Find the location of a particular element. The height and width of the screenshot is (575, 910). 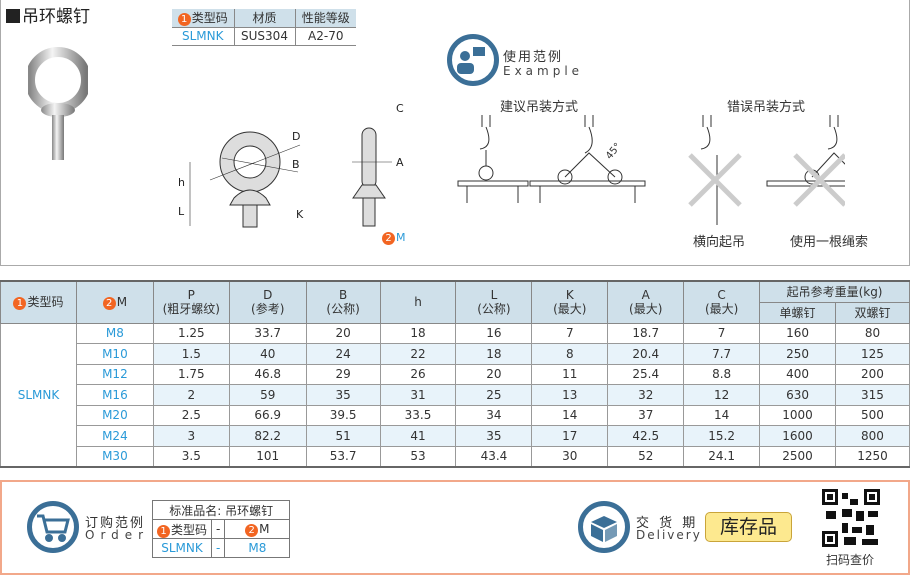

h-a: A (最大) is located at coordinates (646, 302).